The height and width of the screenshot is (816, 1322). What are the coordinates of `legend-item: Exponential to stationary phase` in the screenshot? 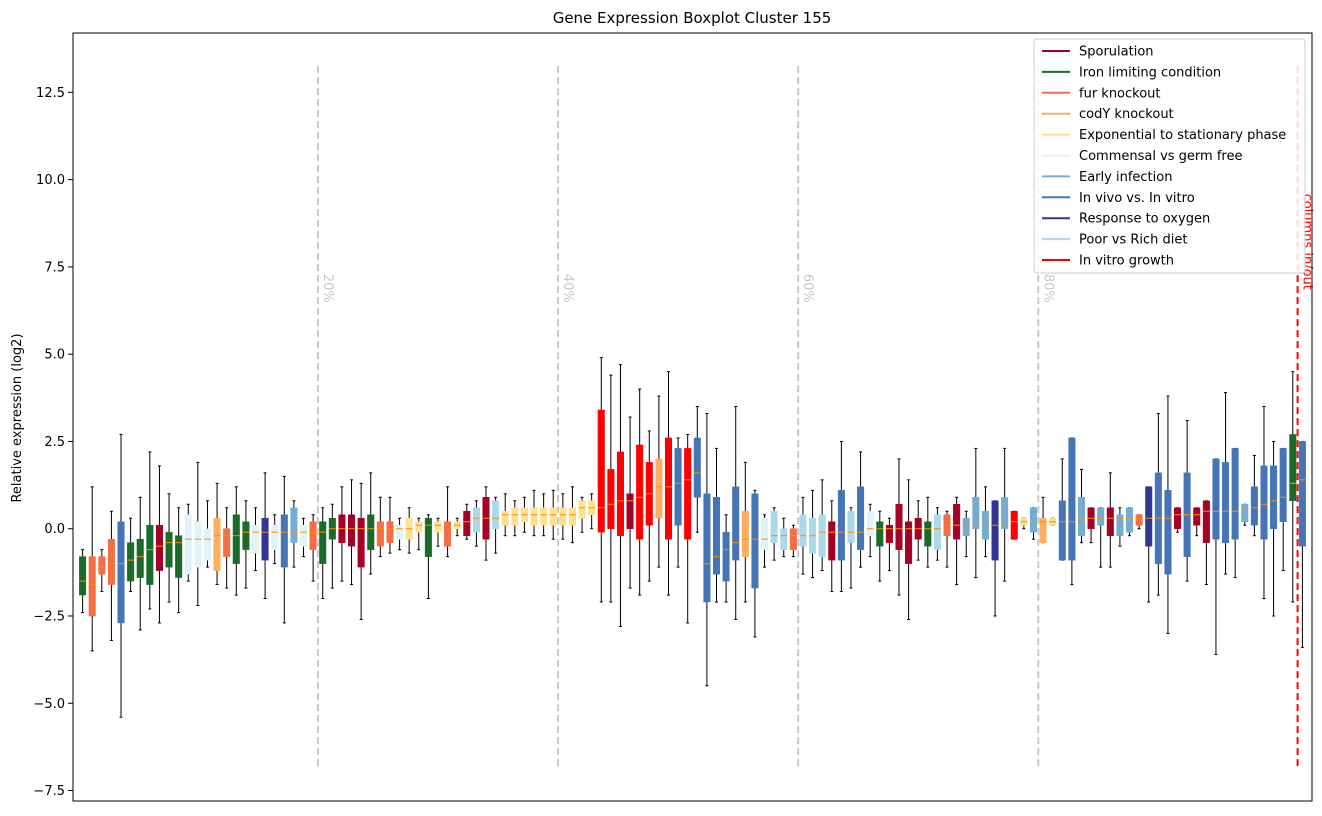 It's located at (1164, 135).